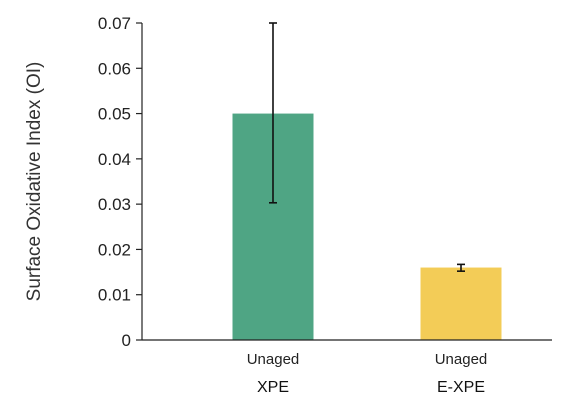  Describe the element at coordinates (114, 68) in the screenshot. I see `y-tick-label: 0.06` at that location.